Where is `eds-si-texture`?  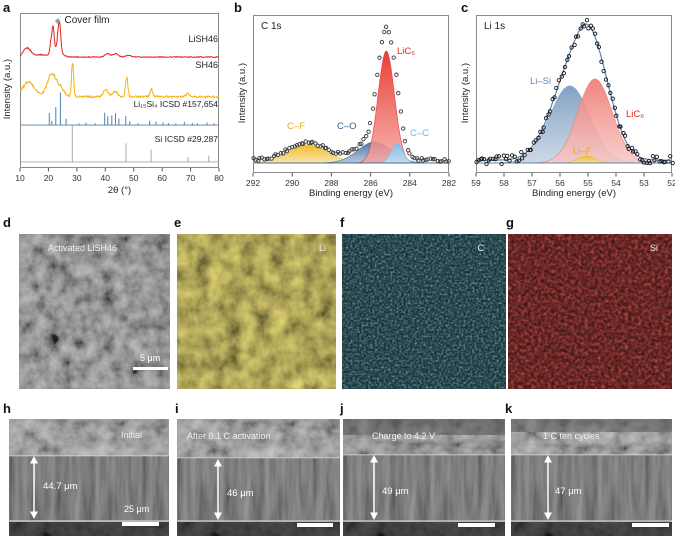
eds-si-texture is located at coordinates (590, 311).